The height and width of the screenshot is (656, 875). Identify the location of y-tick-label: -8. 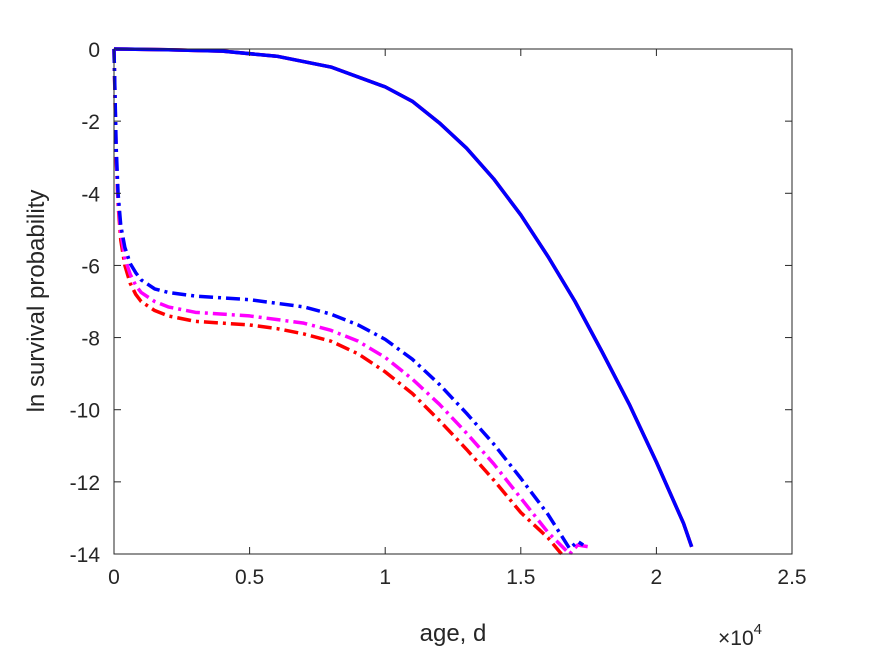
(90, 339).